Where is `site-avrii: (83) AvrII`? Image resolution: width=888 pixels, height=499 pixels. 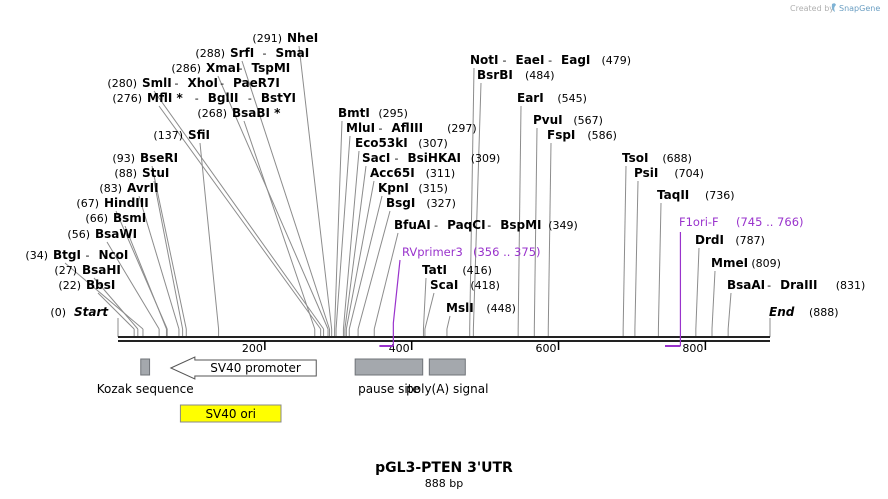 site-avrii: (83) AvrII is located at coordinates (128, 188).